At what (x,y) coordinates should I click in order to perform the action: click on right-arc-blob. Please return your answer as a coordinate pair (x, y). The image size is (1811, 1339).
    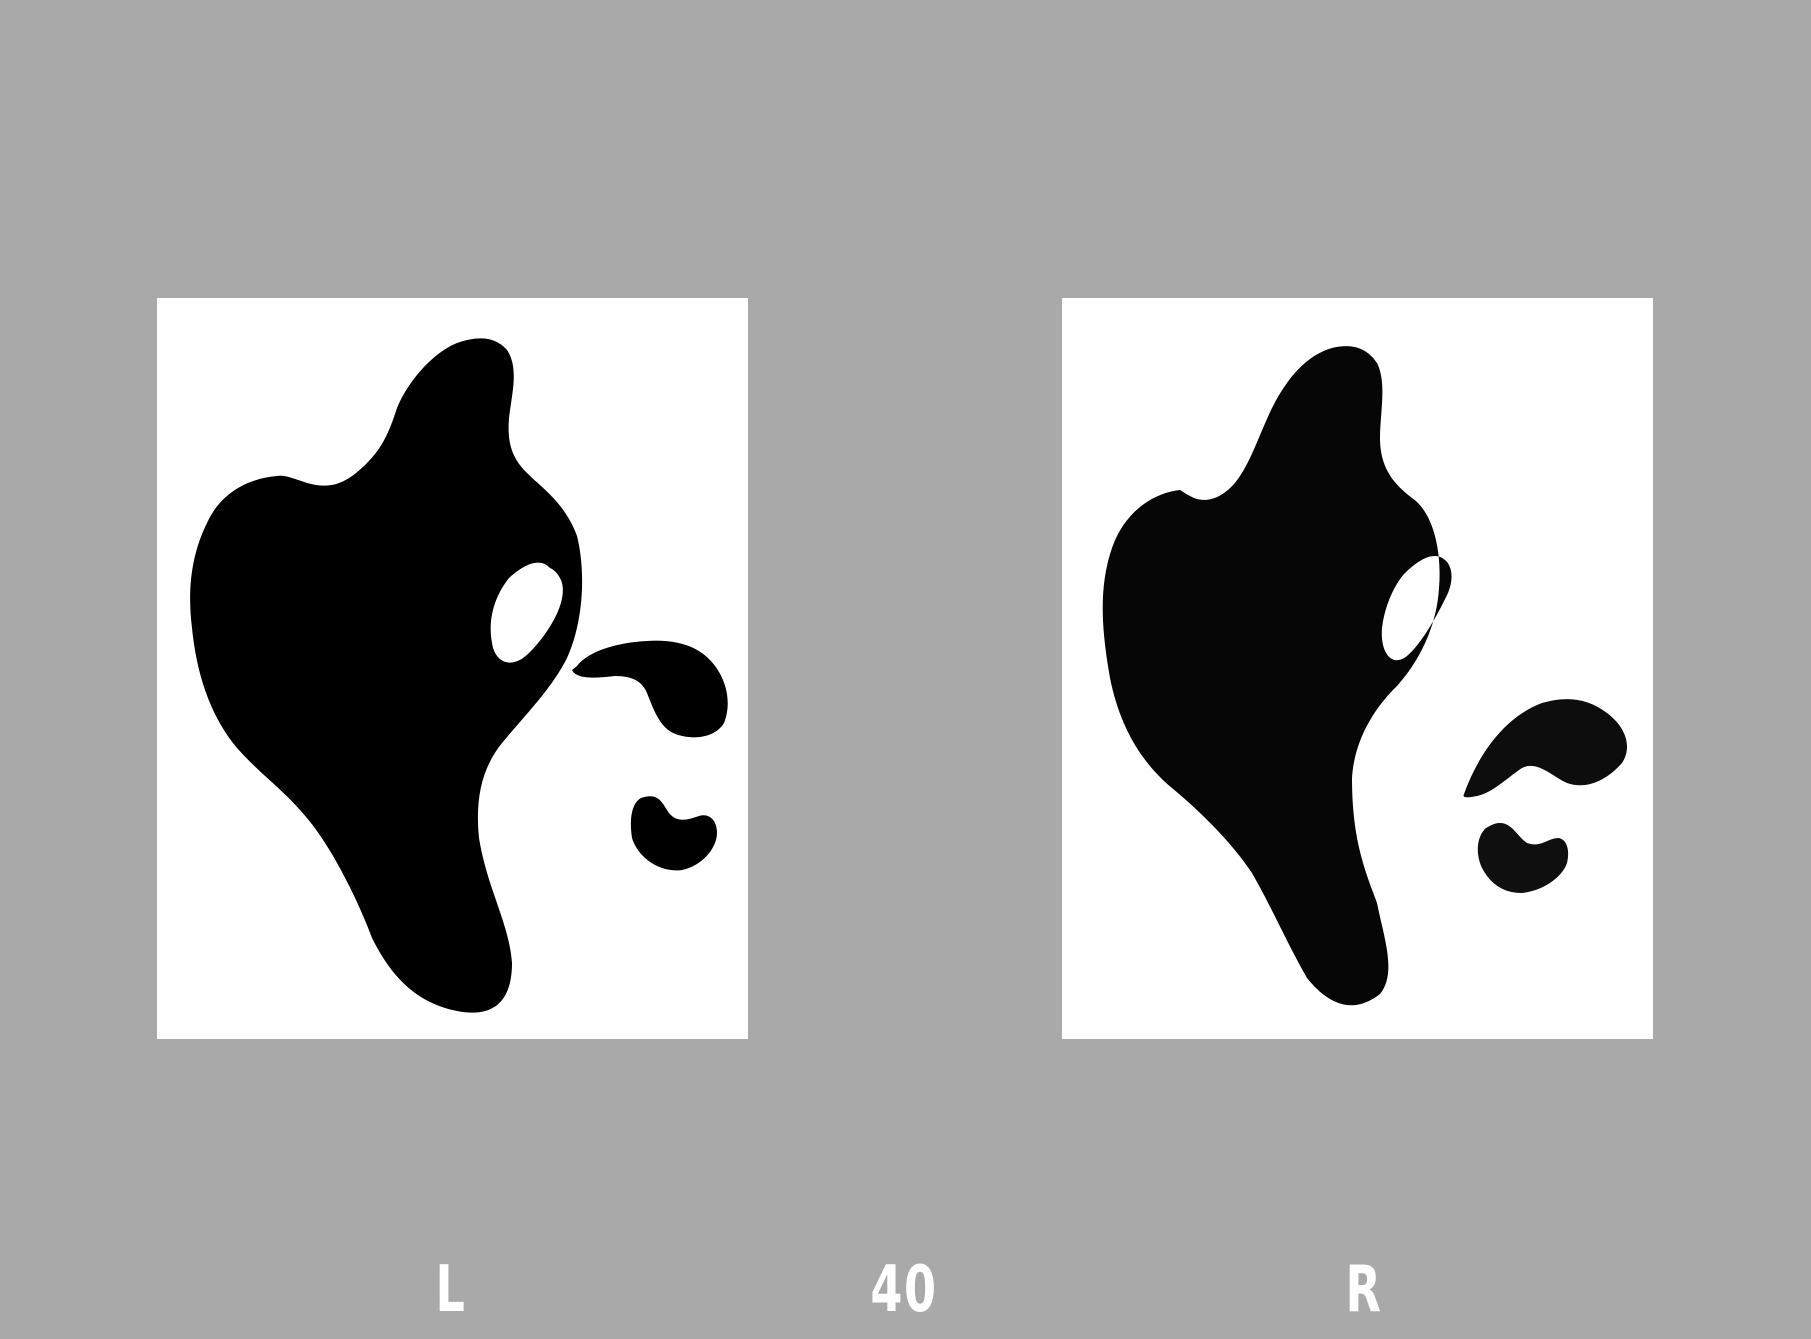
    Looking at the image, I should click on (1545, 748).